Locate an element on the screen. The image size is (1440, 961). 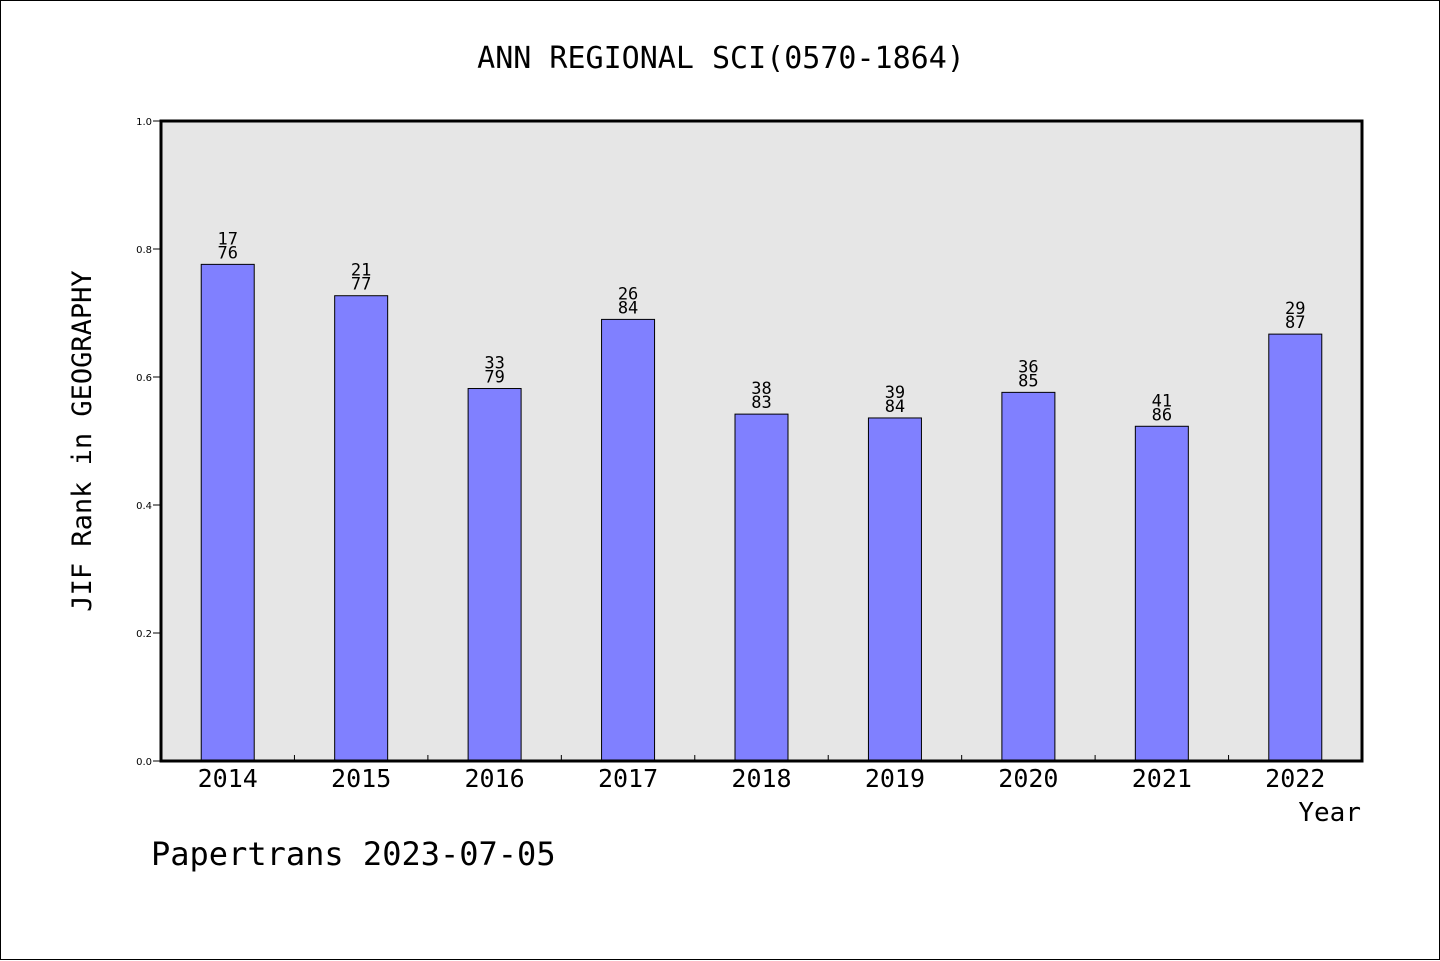
x-tick-label: 2015 is located at coordinates (361, 778).